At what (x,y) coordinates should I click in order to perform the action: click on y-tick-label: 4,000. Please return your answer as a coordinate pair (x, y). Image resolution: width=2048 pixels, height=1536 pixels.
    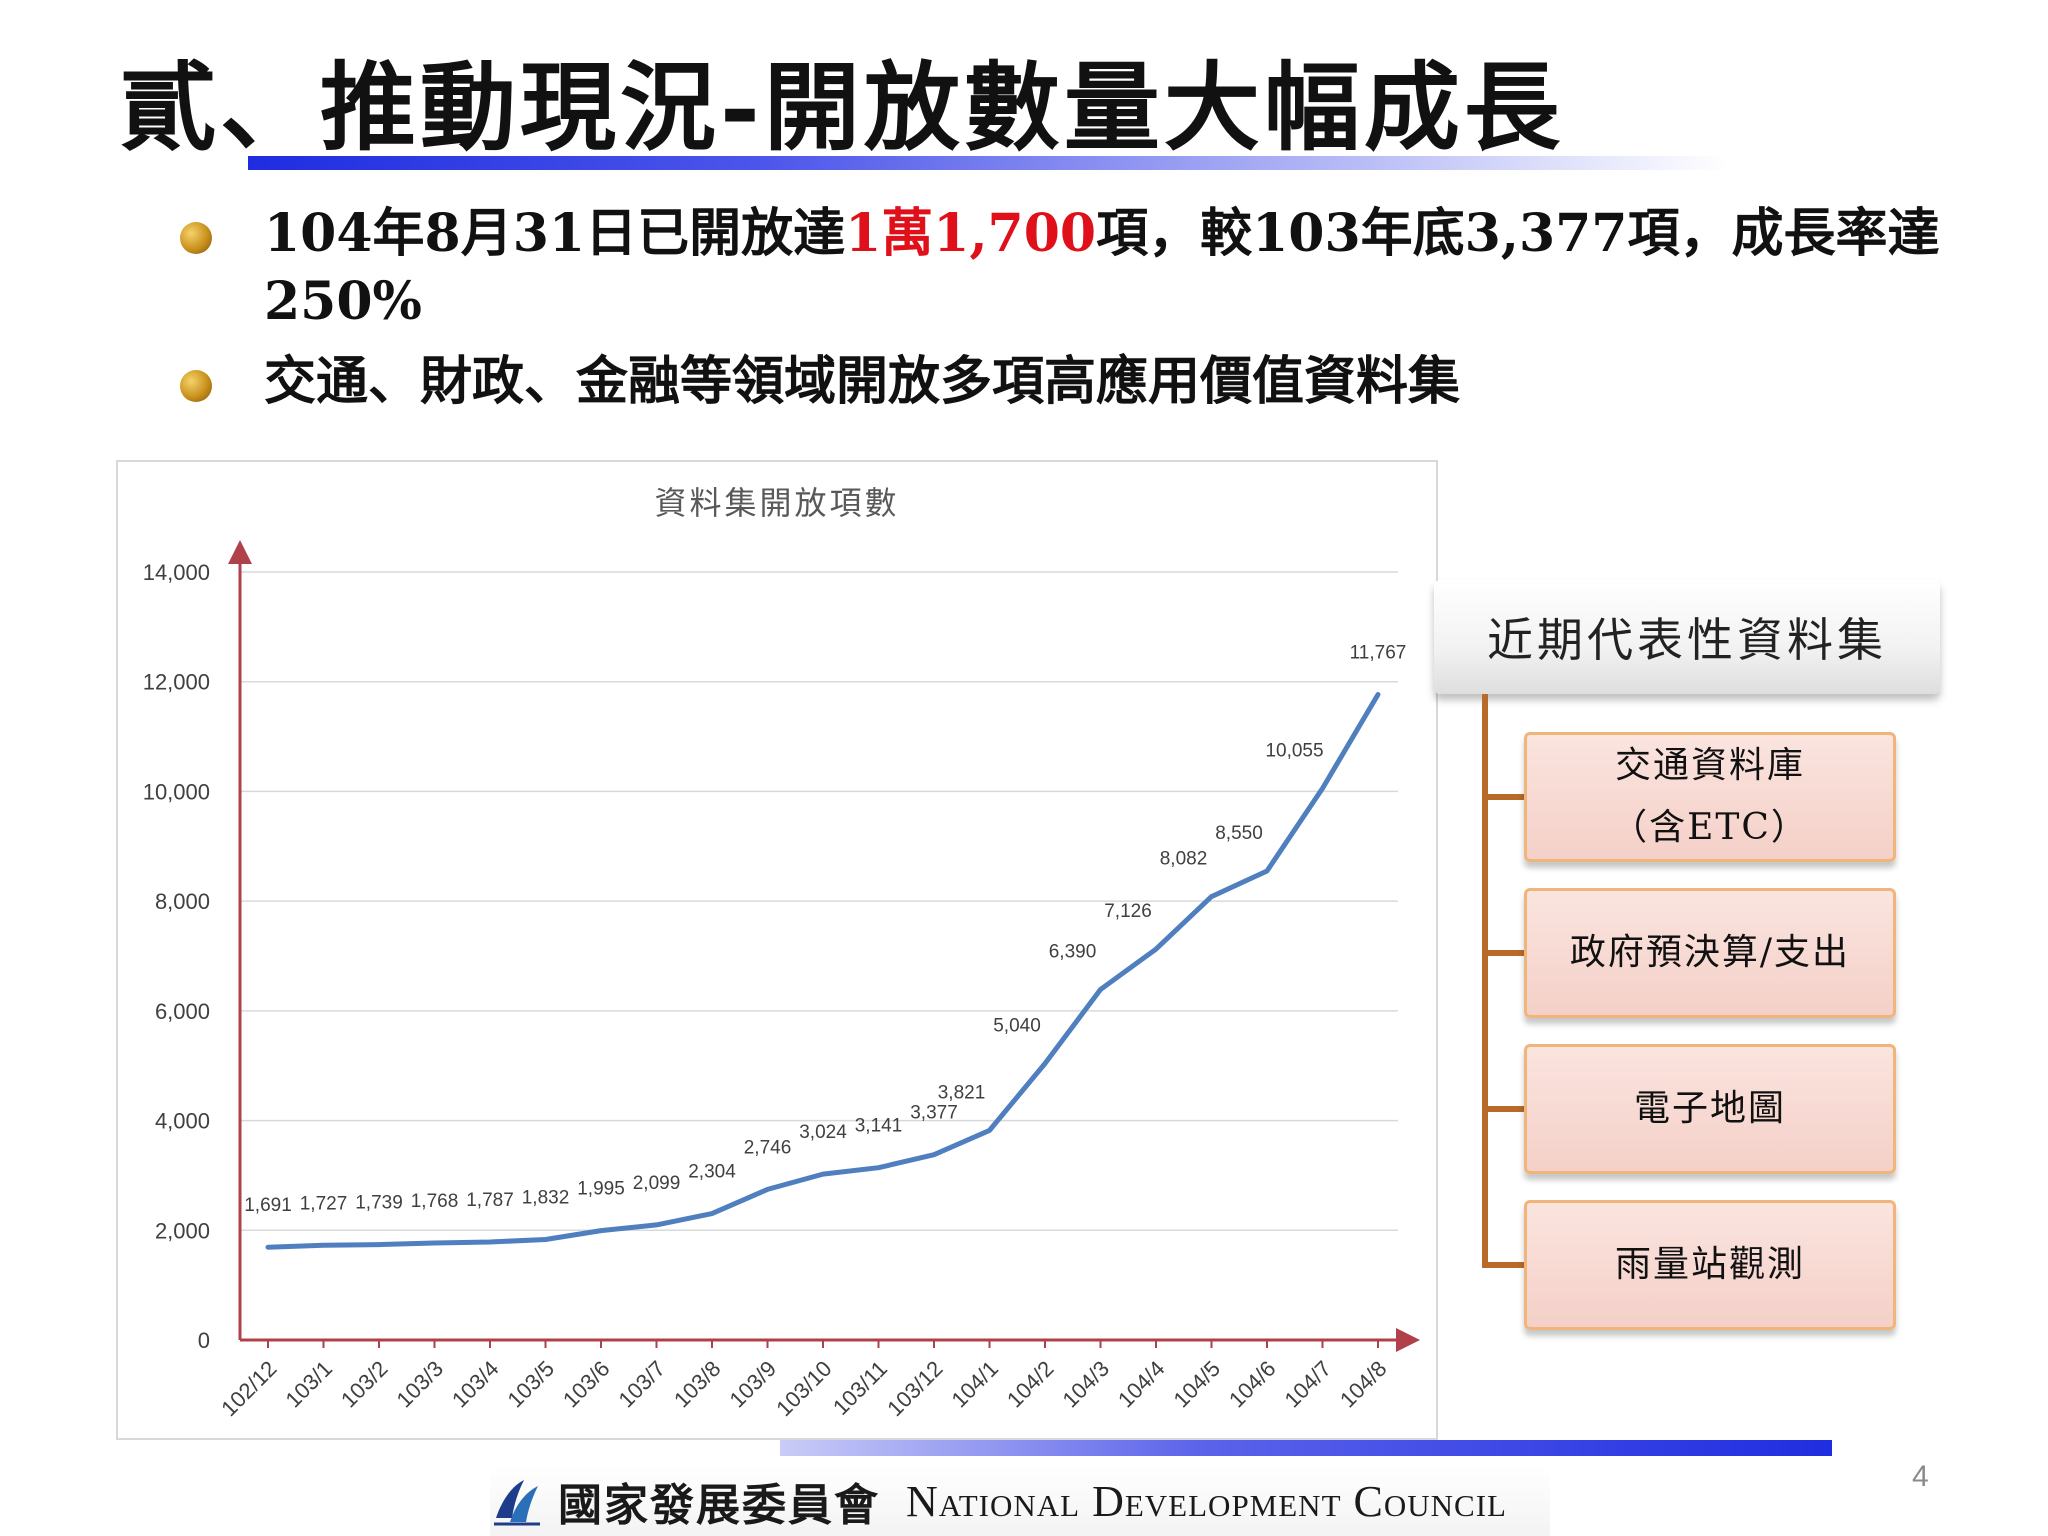
    Looking at the image, I should click on (182, 1121).